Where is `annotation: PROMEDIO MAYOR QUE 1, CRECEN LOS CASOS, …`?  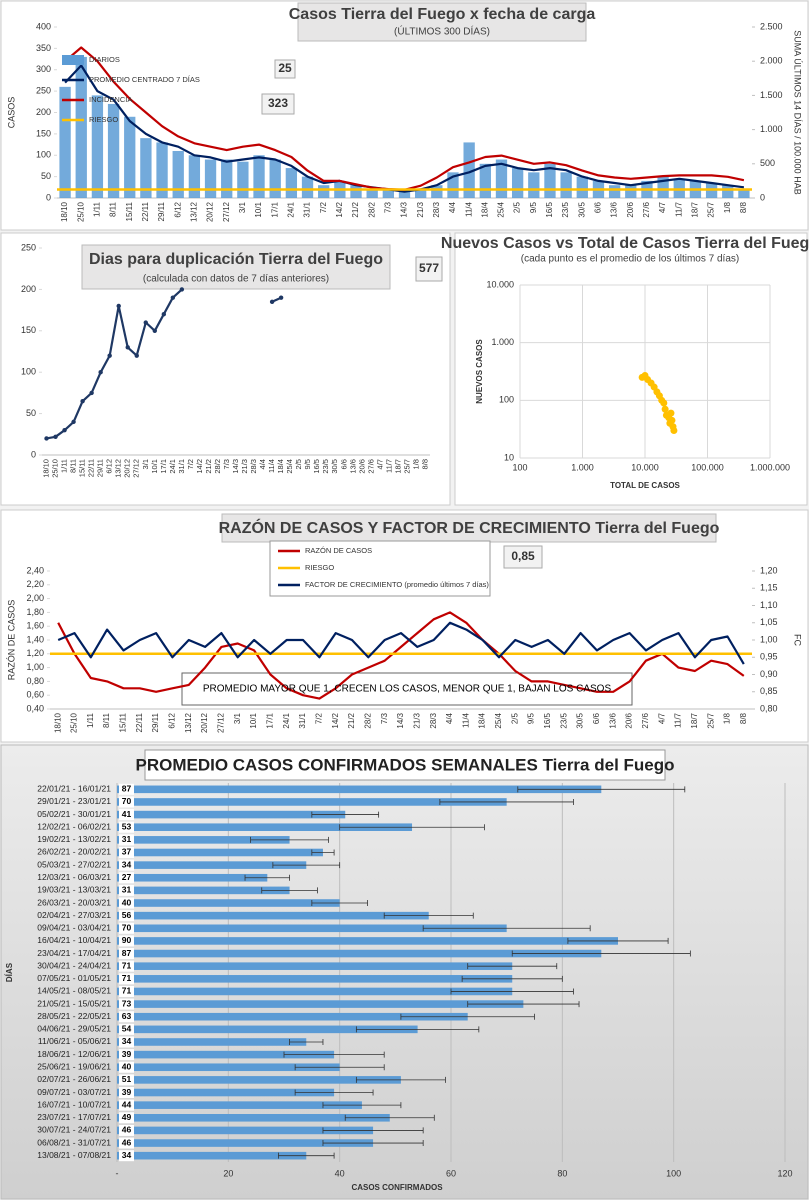 annotation: PROMEDIO MAYOR QUE 1, CRECEN LOS CASOS, … is located at coordinates (407, 689).